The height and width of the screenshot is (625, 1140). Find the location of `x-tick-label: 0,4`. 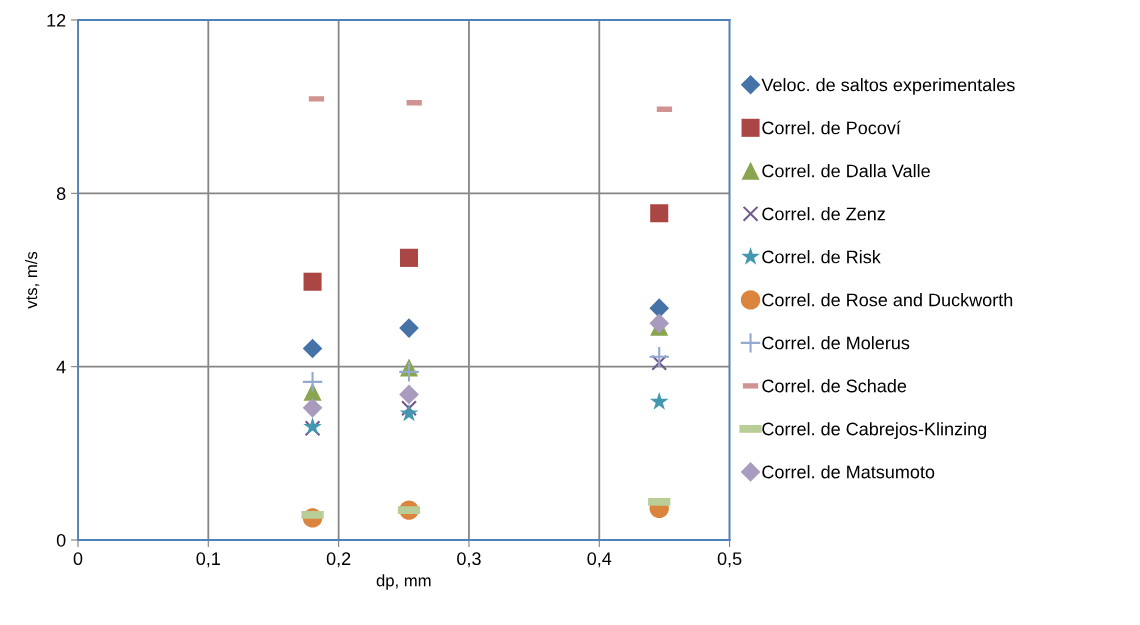

x-tick-label: 0,4 is located at coordinates (599, 560).